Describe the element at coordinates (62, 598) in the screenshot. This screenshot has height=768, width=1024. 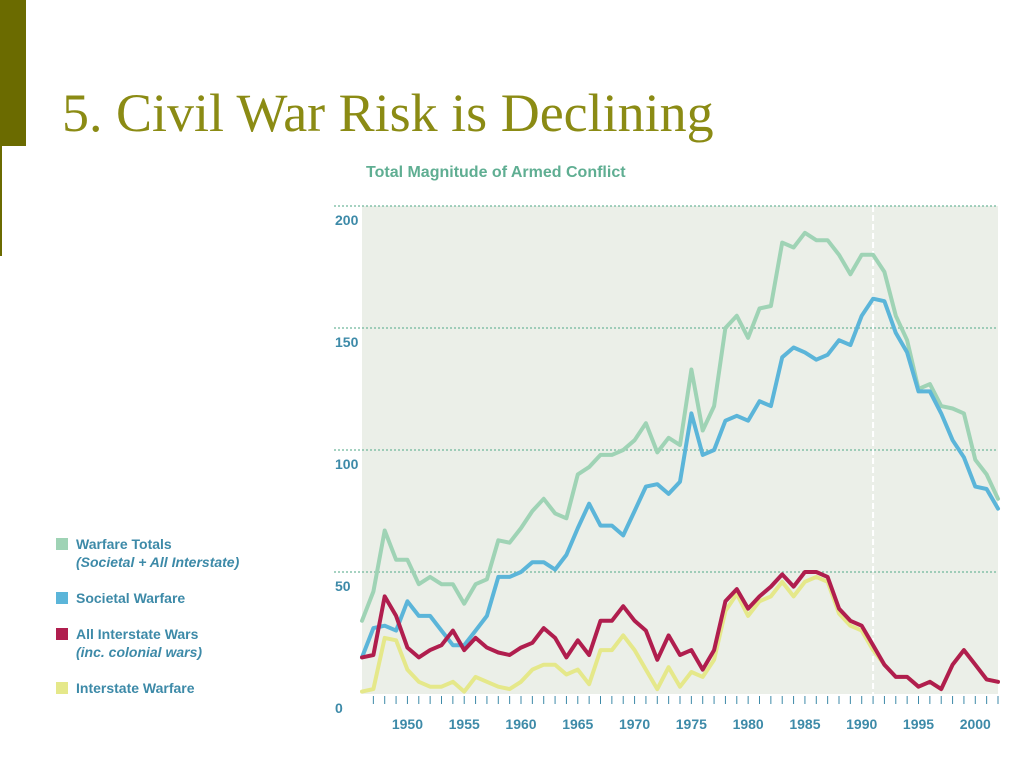
I see `legend-swatch-societal-warfare` at that location.